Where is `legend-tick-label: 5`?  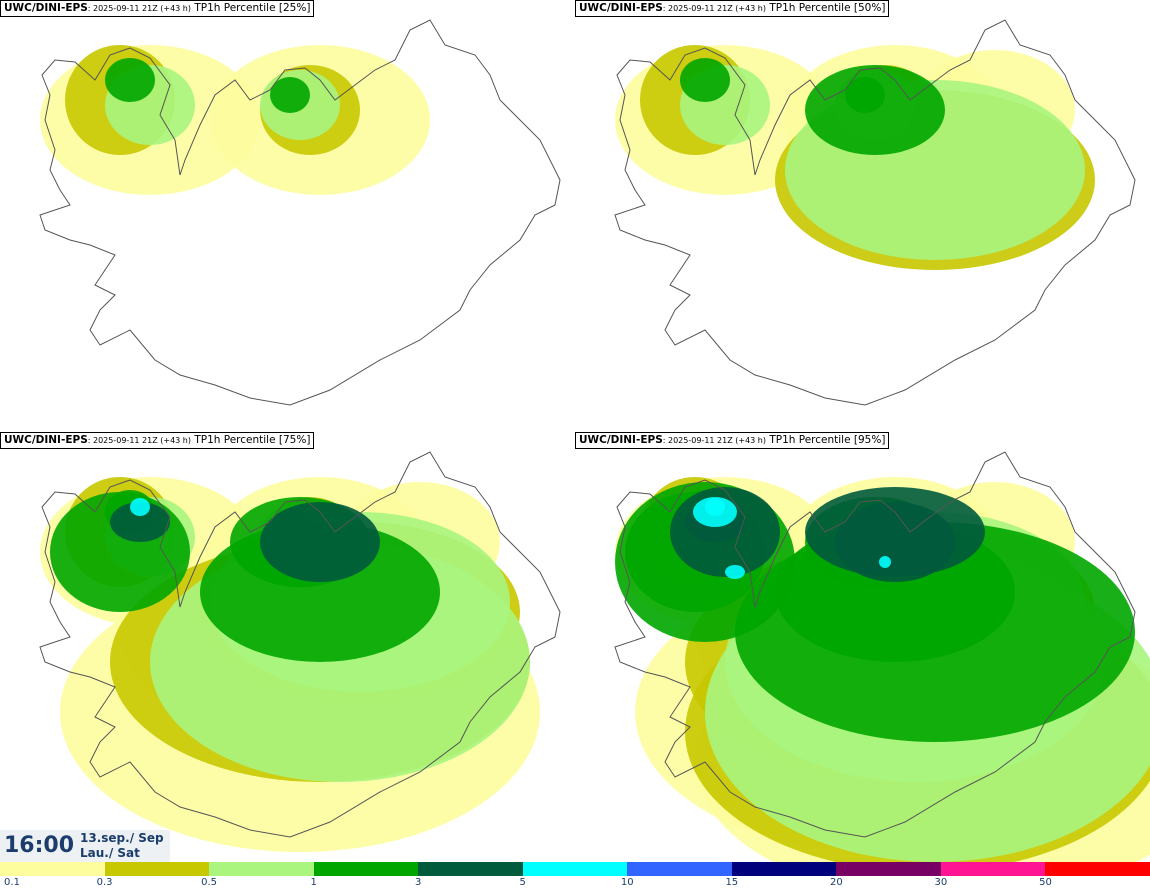 legend-tick-label: 5 is located at coordinates (522, 882).